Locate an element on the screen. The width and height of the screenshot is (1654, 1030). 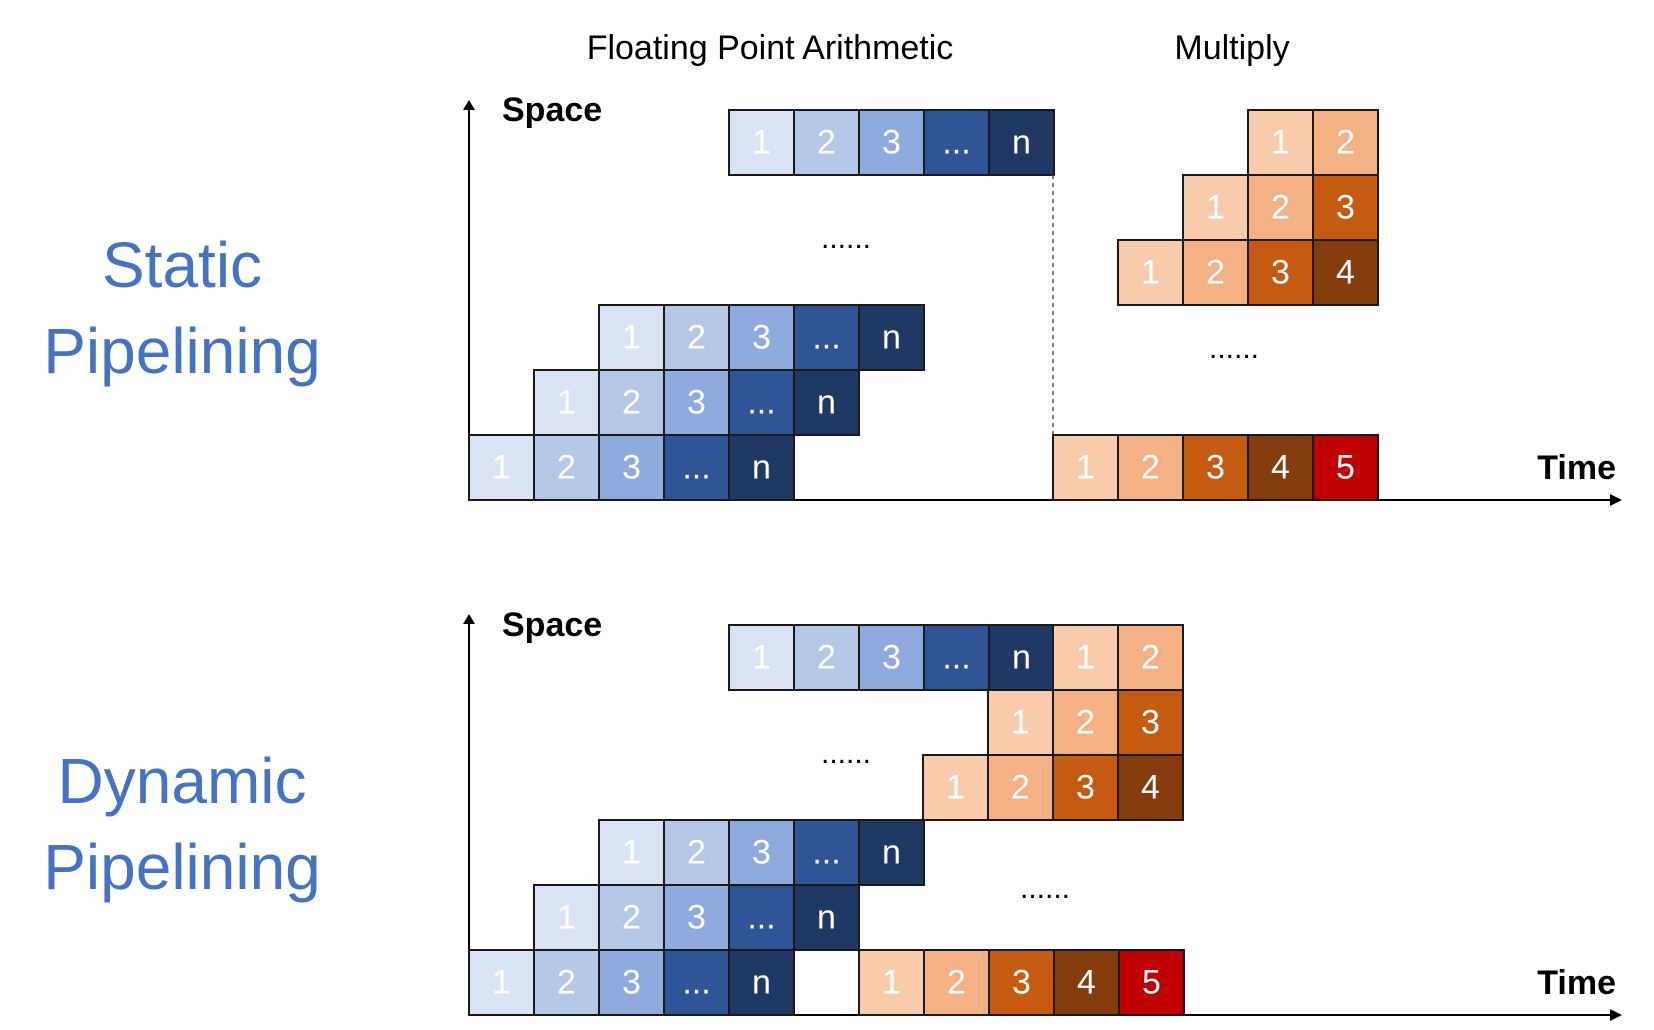
dynamic-pipelining-label: Dynamic Pipelining is located at coordinates (182, 824).